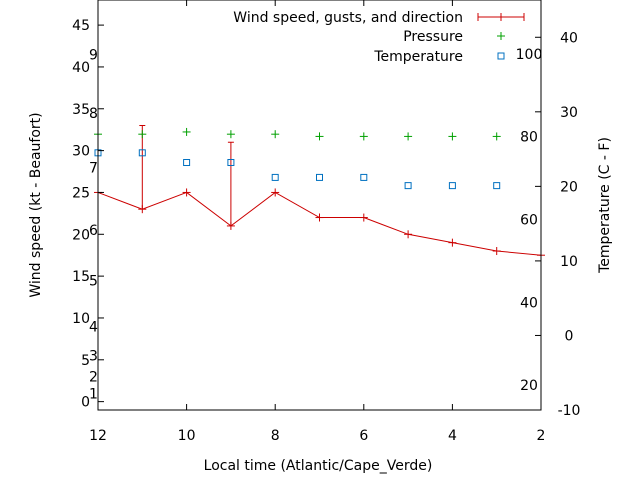 The height and width of the screenshot is (480, 640). Describe the element at coordinates (85, 403) in the screenshot. I see `y-tick-label: 0` at that location.